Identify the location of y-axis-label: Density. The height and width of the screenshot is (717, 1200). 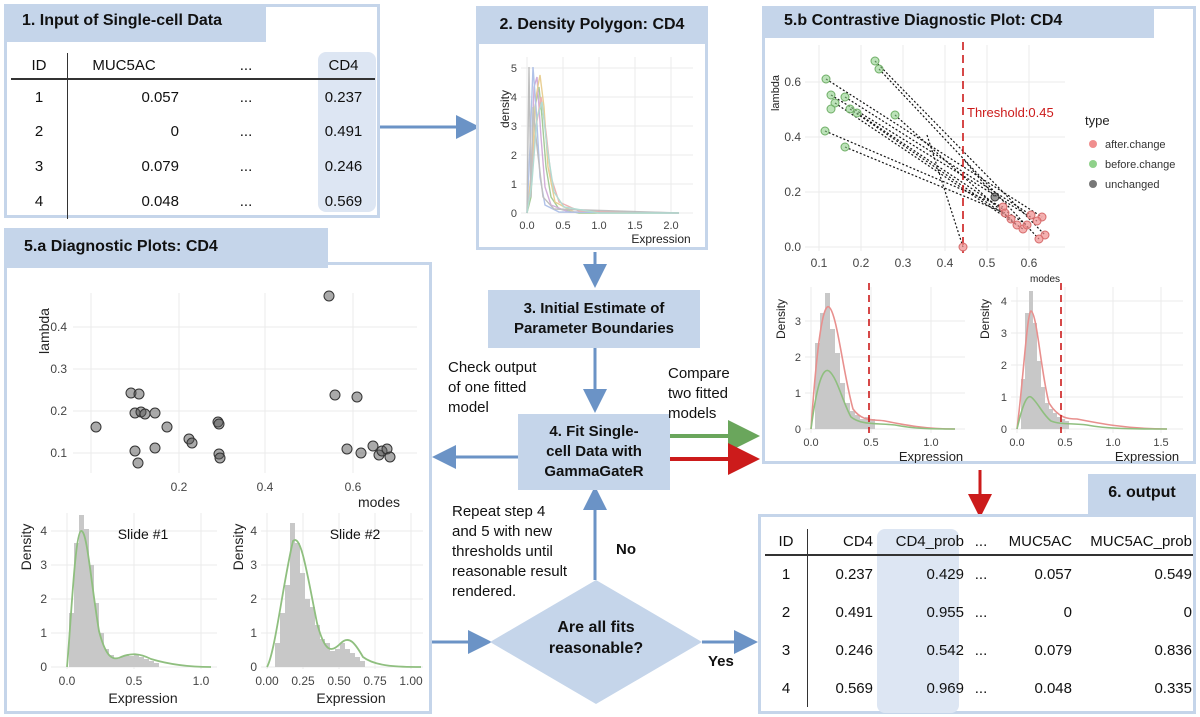
(26, 547).